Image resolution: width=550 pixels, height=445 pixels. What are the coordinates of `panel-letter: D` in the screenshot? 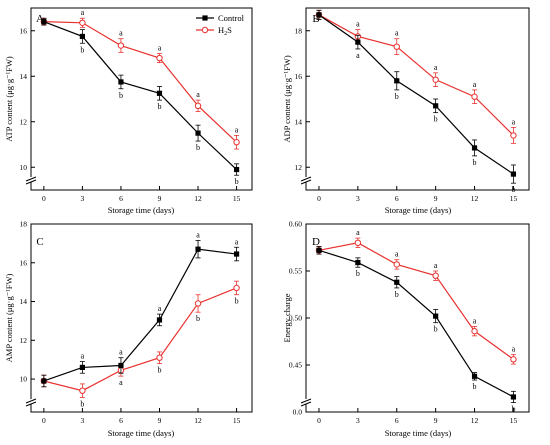 It's located at (316, 242).